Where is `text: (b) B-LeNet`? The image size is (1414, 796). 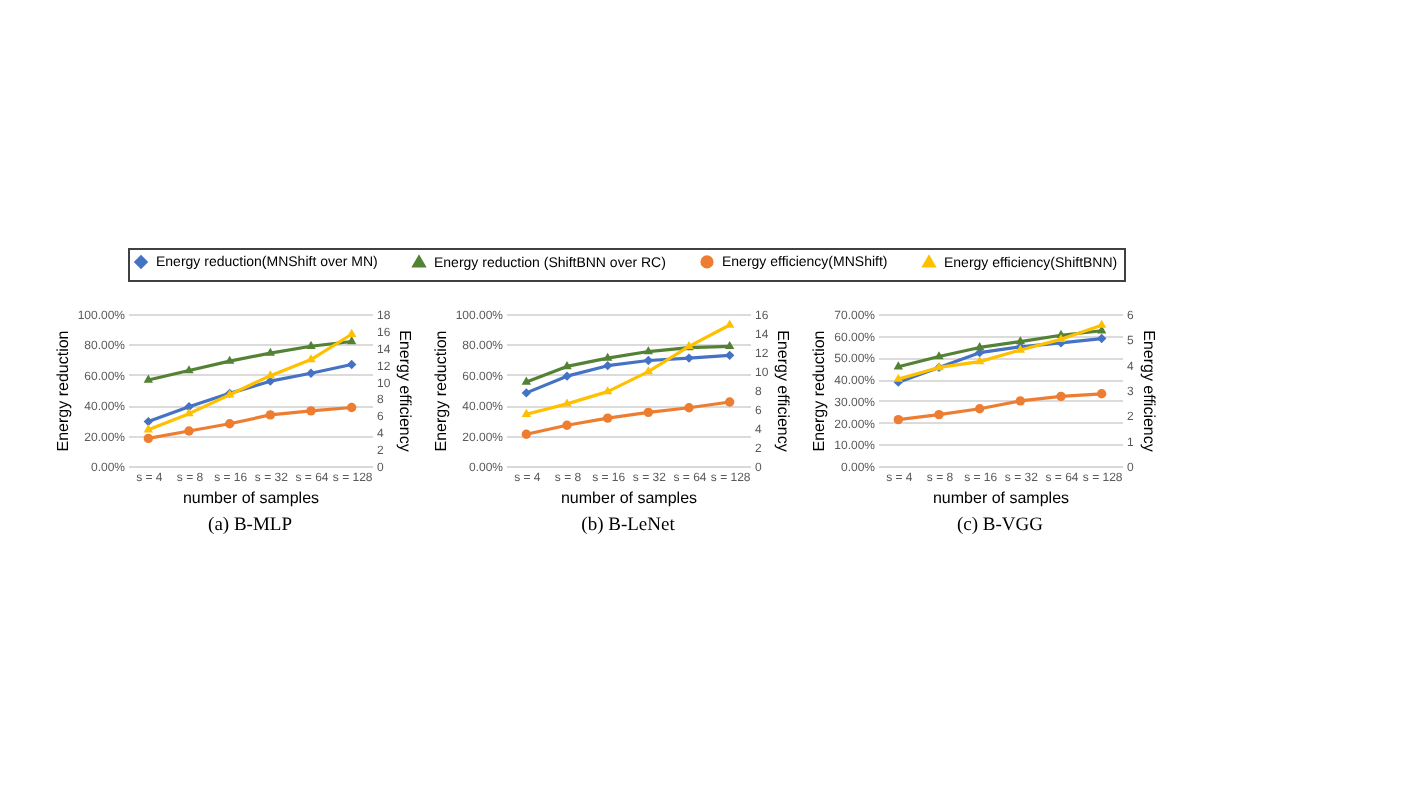 text: (b) B-LeNet is located at coordinates (628, 526).